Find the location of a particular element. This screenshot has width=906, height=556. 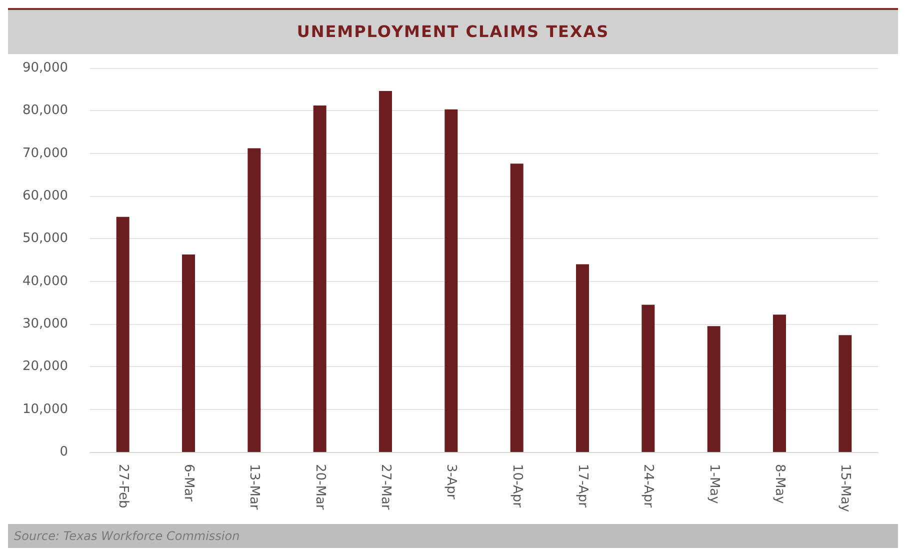

y-tick-label: 10,000 is located at coordinates (45, 409).